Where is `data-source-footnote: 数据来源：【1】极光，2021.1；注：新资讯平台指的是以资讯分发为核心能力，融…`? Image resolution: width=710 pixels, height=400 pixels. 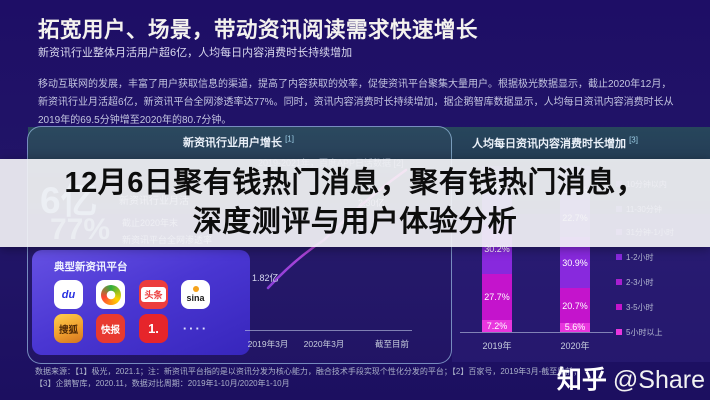
data-source-footnote: 数据来源：【1】极光，2021.1；注：新资讯平台指的是以资讯分发为核心能力，融… is located at coordinates (340, 377).